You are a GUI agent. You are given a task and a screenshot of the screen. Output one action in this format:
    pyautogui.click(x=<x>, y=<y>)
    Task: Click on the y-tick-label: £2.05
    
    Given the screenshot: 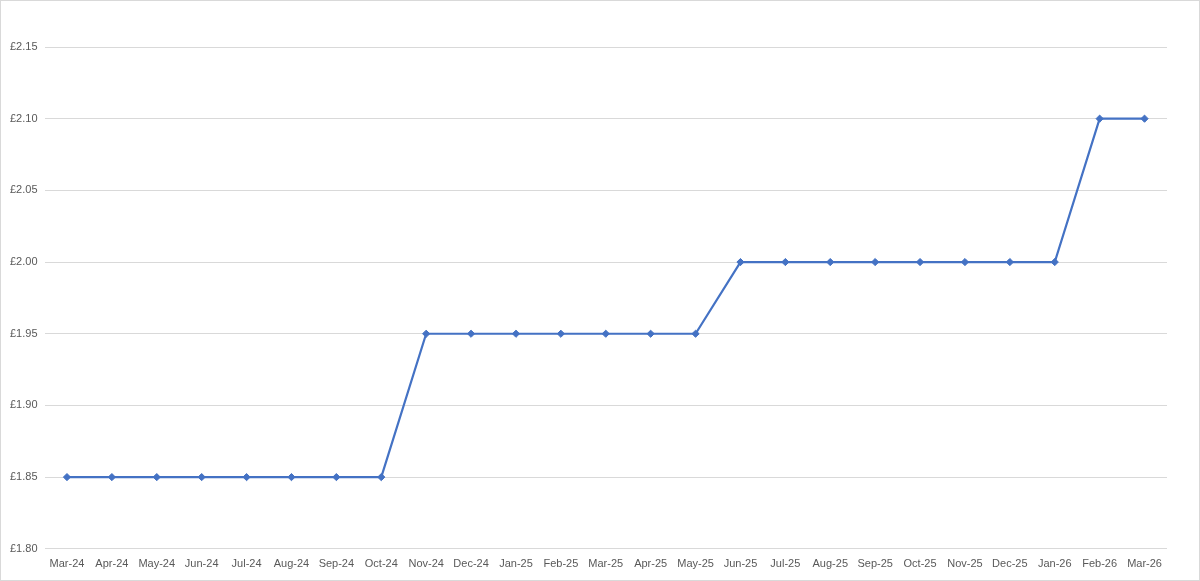 What is the action you would take?
    pyautogui.click(x=24, y=189)
    